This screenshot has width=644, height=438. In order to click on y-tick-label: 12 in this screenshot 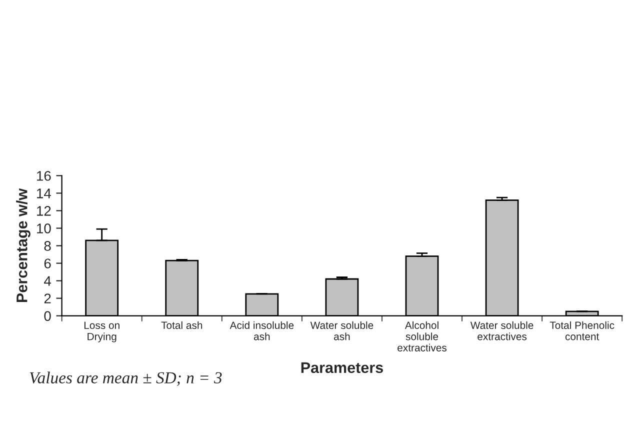, I will do `click(44, 211)`.